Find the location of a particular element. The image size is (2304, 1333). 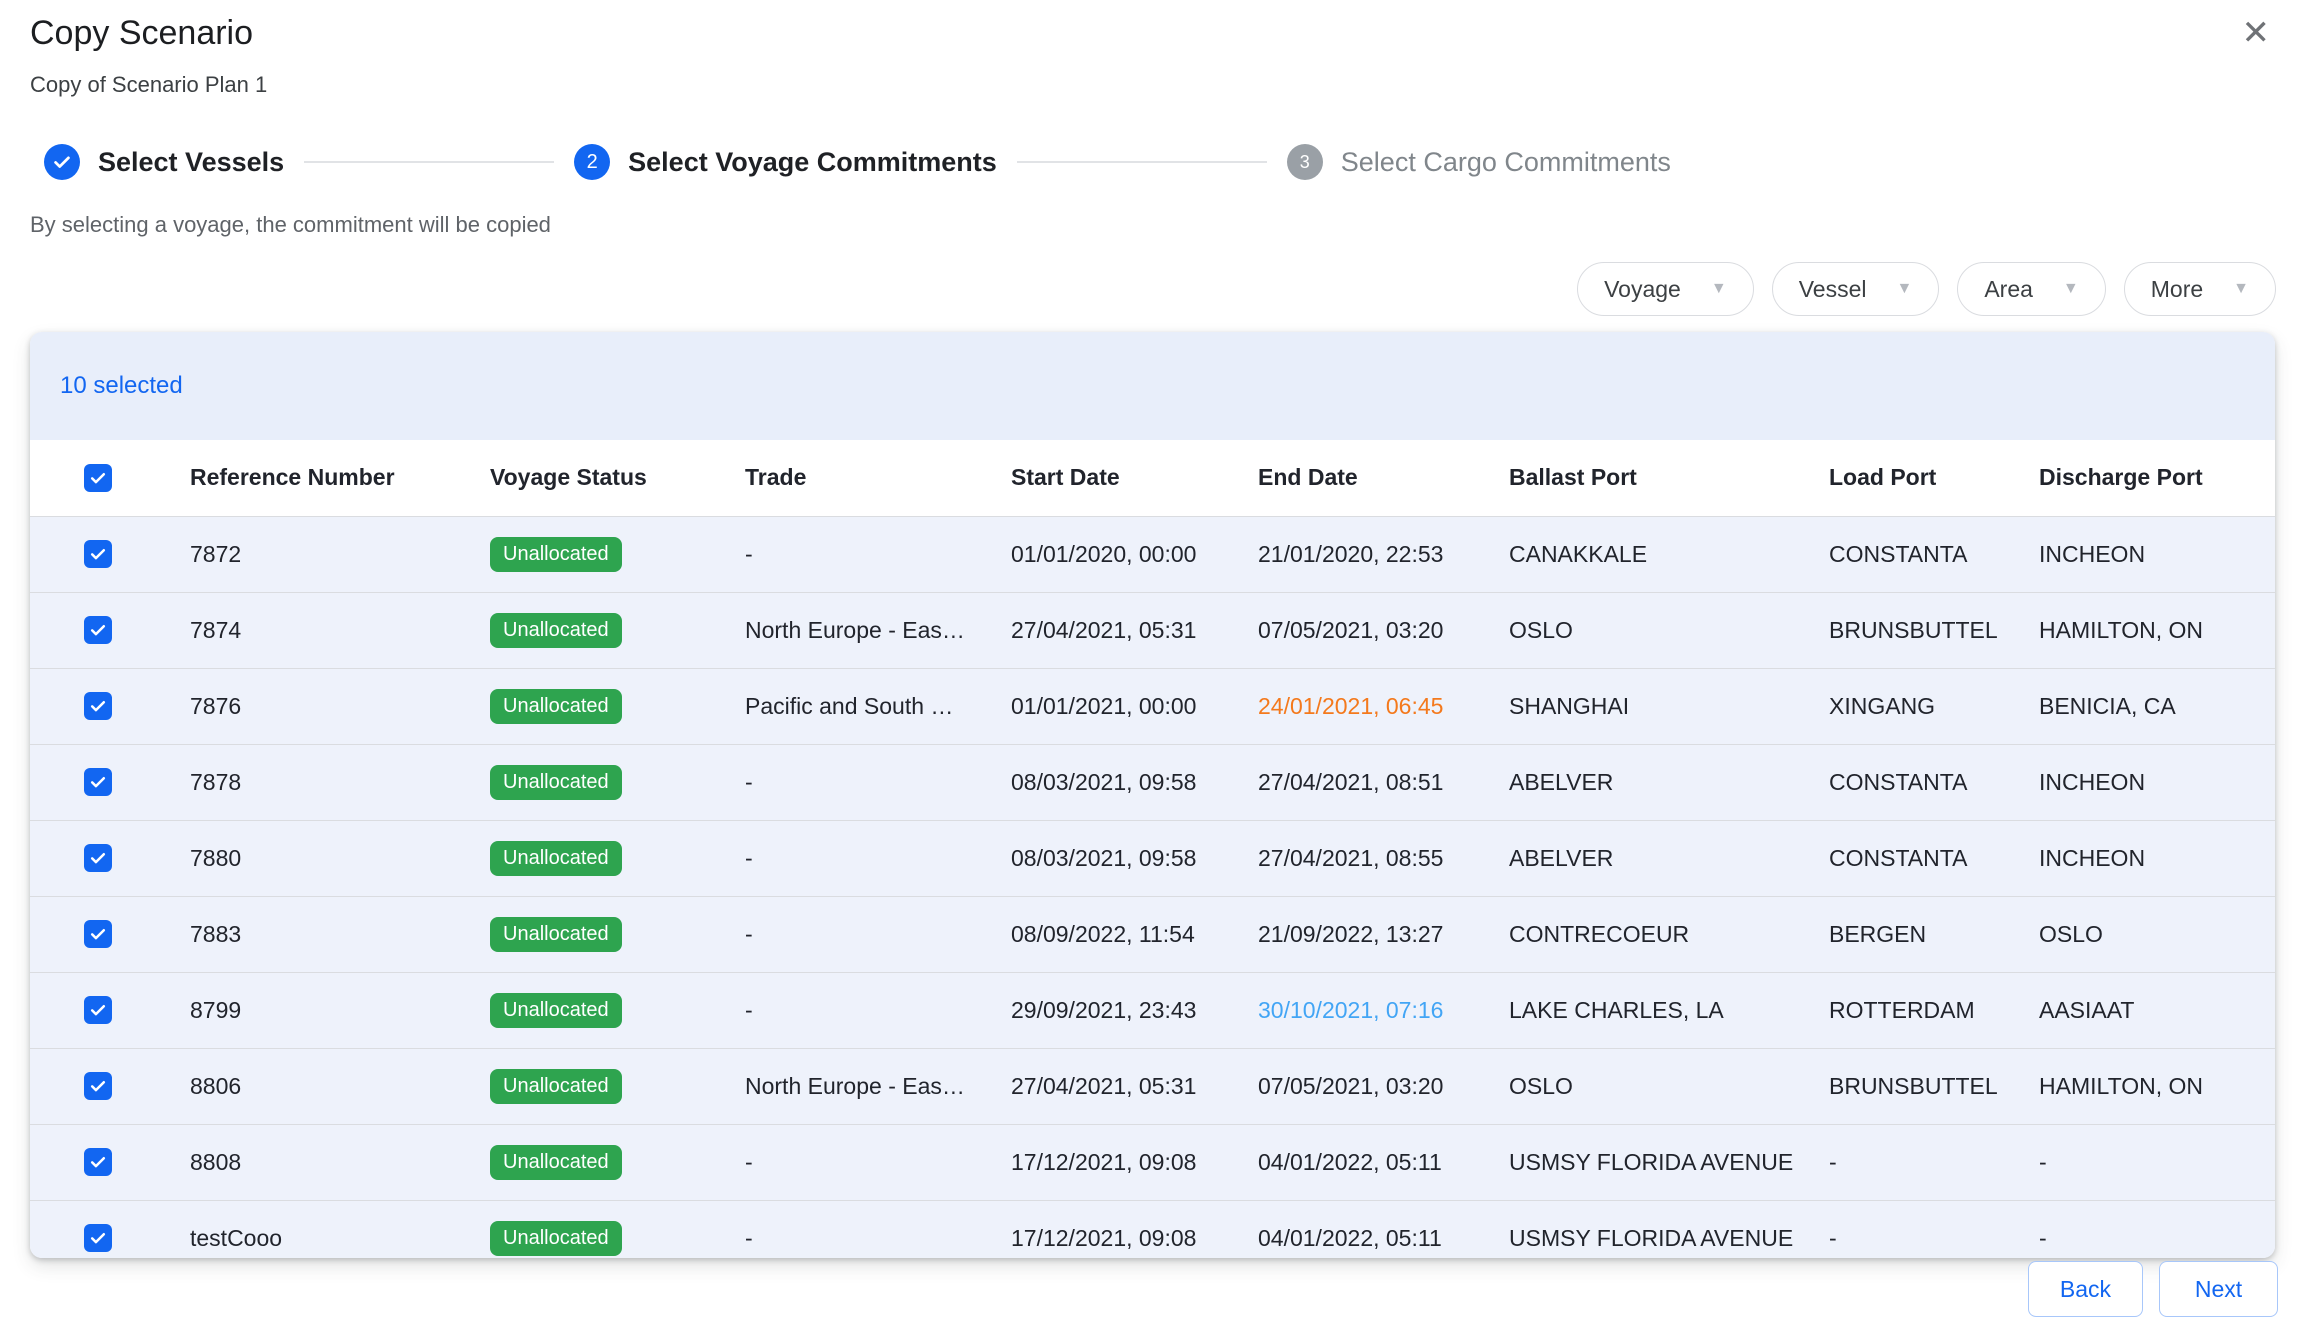

column-header: Ballast Port is located at coordinates (1573, 477).